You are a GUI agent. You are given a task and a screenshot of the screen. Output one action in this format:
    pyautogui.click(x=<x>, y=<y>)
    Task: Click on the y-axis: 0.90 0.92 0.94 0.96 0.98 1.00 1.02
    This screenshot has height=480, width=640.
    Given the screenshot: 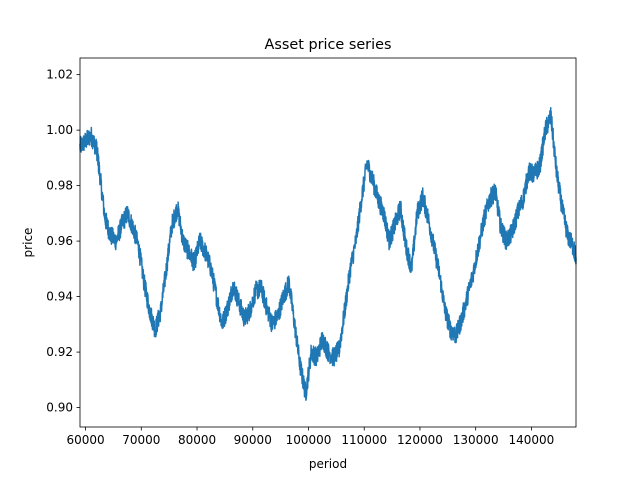 What is the action you would take?
    pyautogui.click(x=63, y=241)
    